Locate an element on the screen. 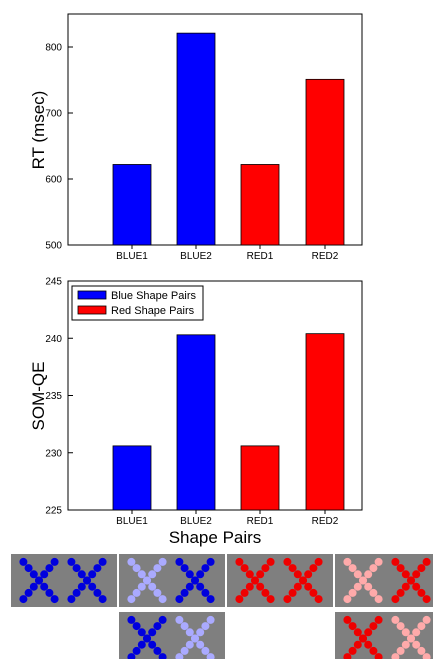 This screenshot has width=433, height=659. x-shape-light-red is located at coordinates (411, 637).